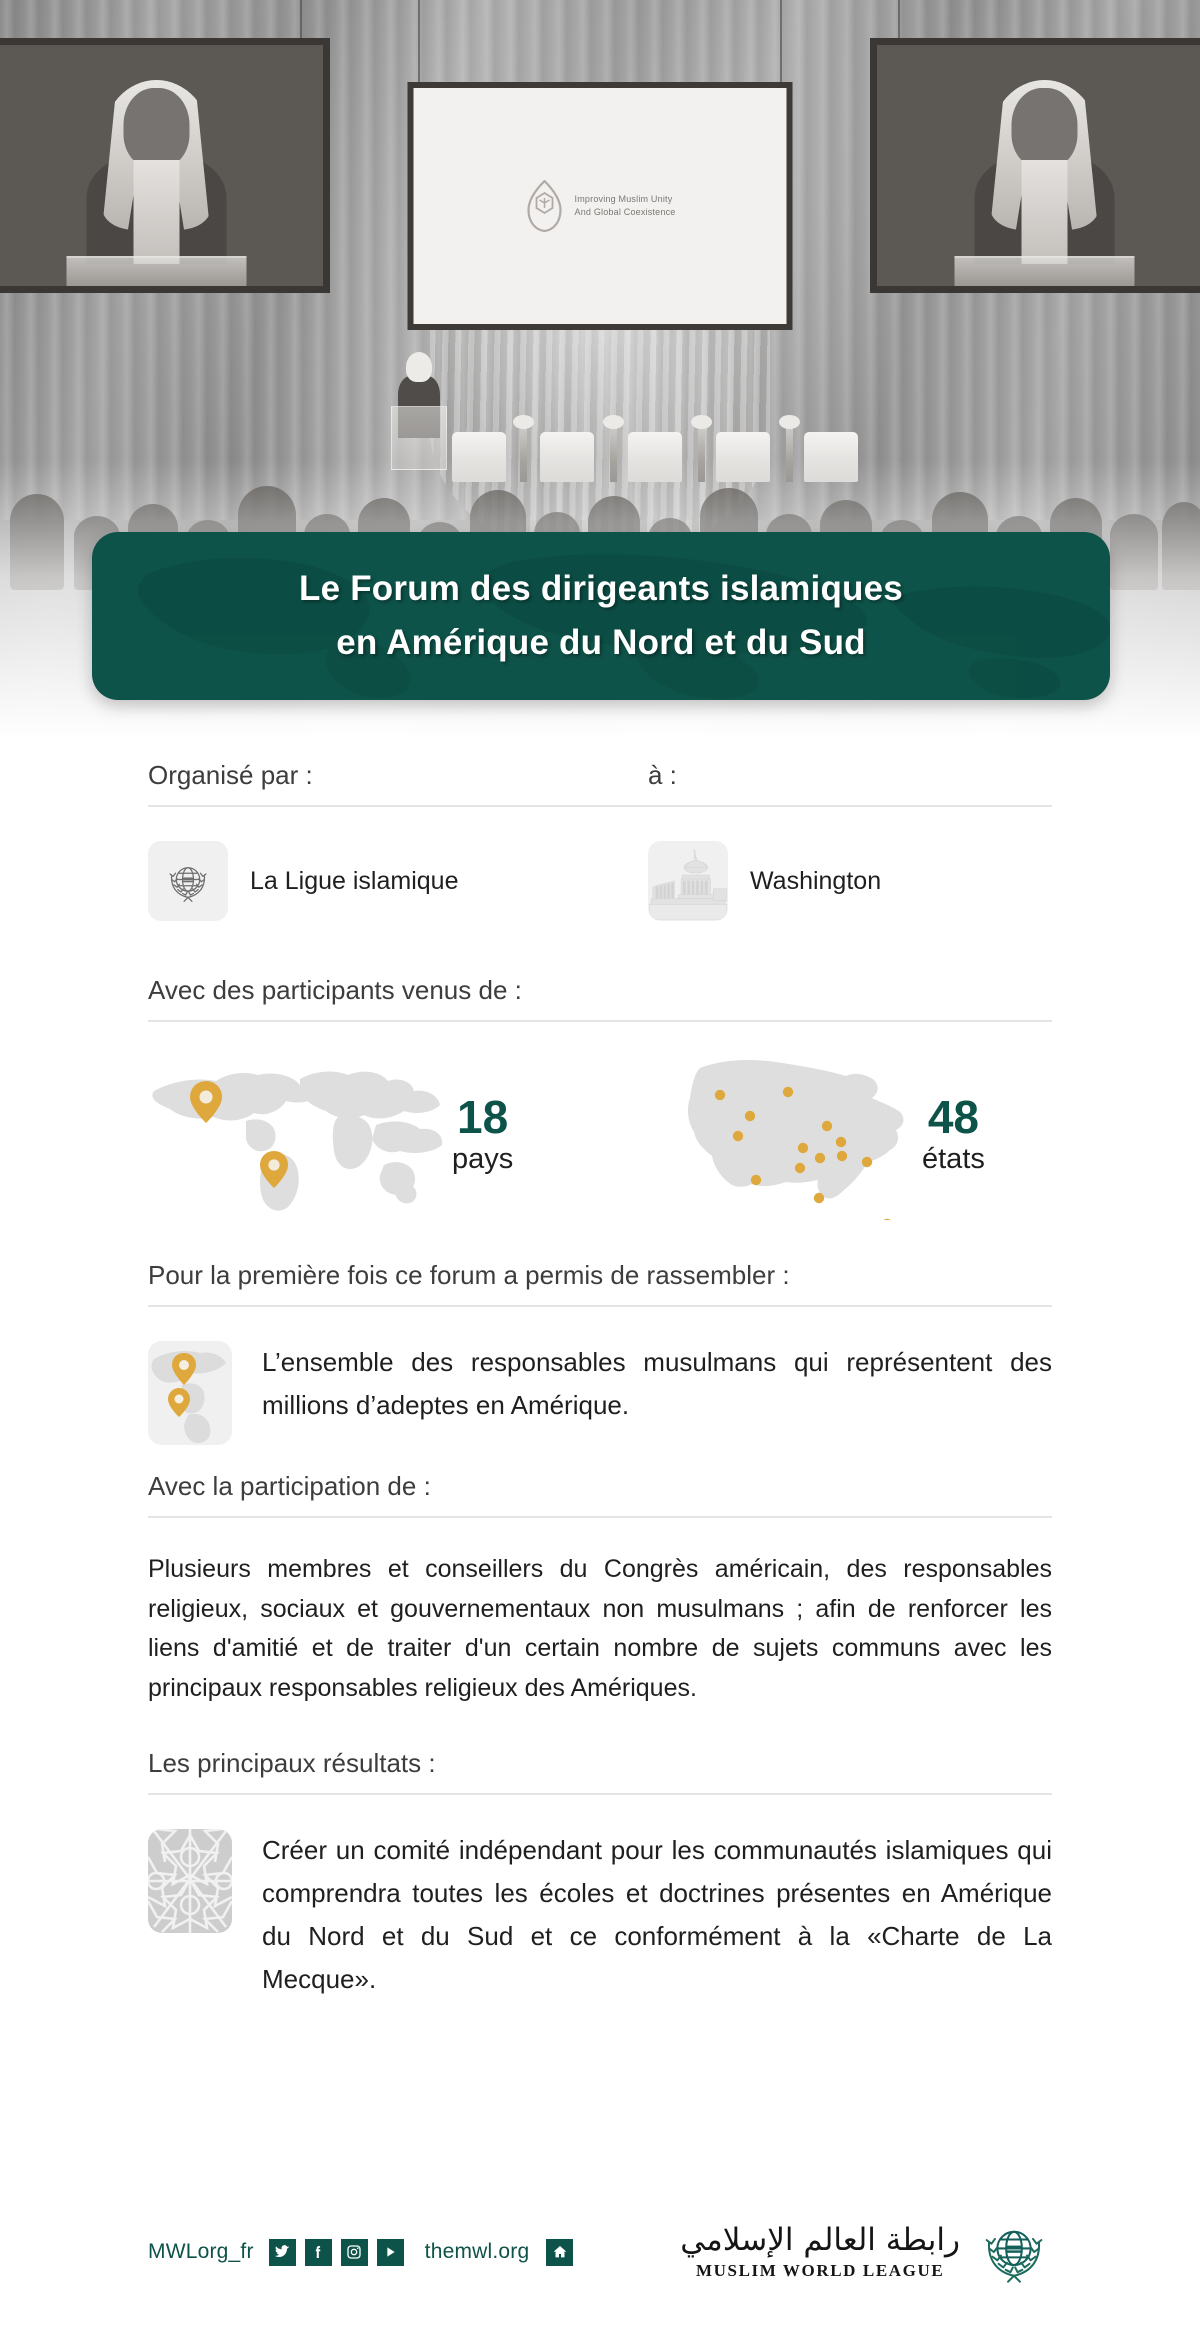 Image resolution: width=1200 pixels, height=2327 pixels. What do you see at coordinates (206, 1102) in the screenshot?
I see `map-pin-north-america` at bounding box center [206, 1102].